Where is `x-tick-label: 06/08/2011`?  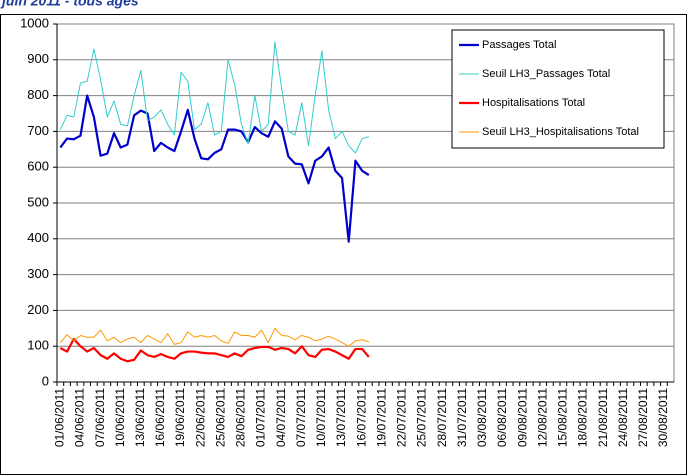 x-tick-label: 06/08/2011 is located at coordinates (502, 417).